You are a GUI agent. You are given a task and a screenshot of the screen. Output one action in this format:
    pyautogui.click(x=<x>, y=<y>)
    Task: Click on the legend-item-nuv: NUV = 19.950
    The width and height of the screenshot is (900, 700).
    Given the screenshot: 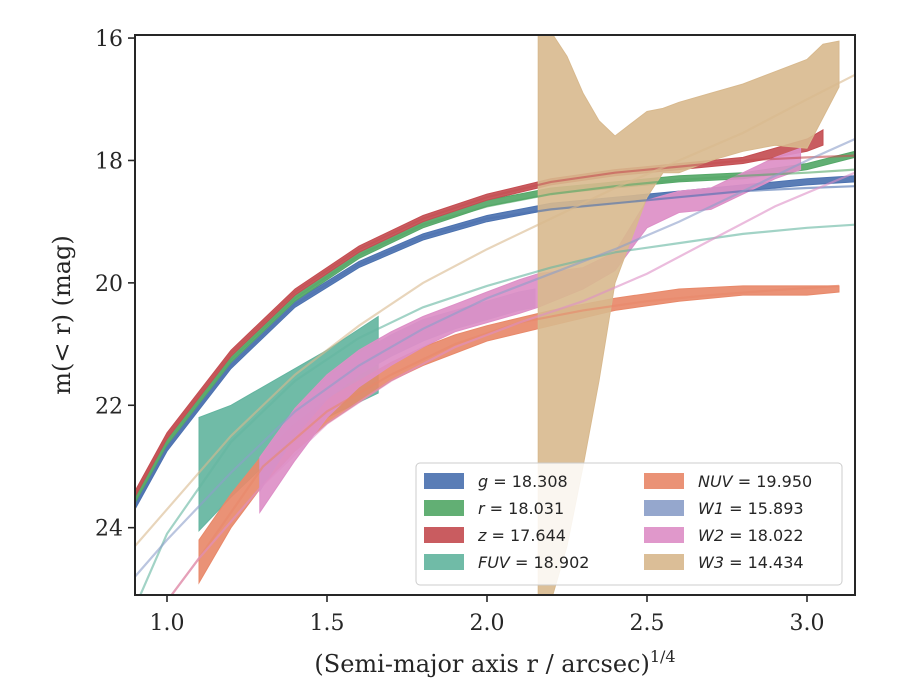 What is the action you would take?
    pyautogui.click(x=728, y=481)
    